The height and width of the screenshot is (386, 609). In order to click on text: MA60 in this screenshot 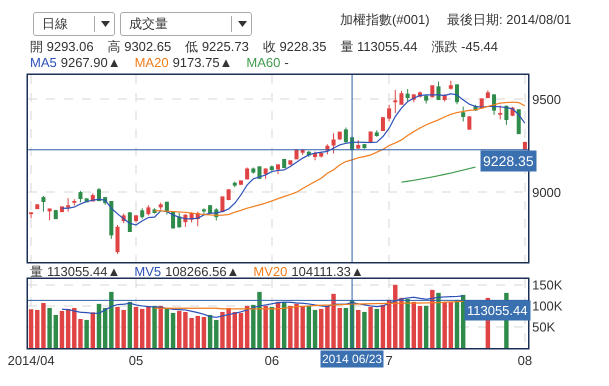, I will do `click(263, 62)`.